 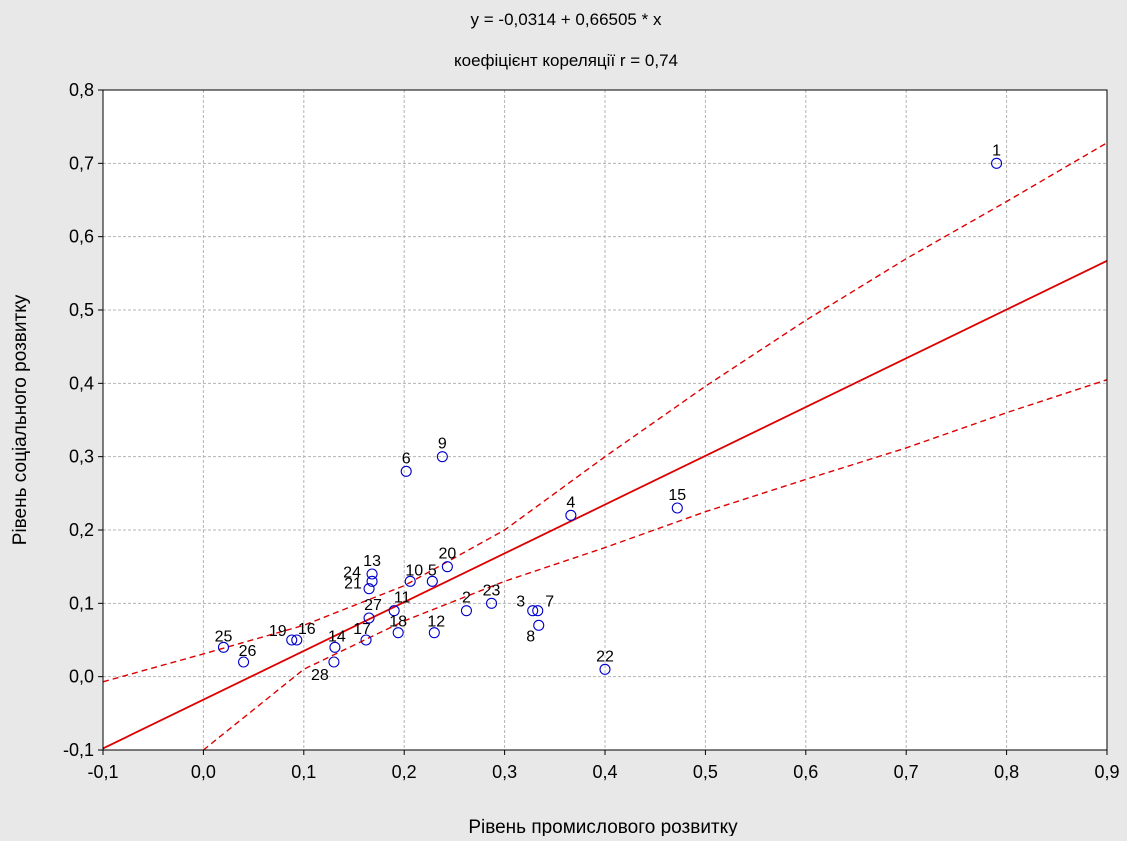 What do you see at coordinates (203, 772) in the screenshot?
I see `x-tick-label: 0,0` at bounding box center [203, 772].